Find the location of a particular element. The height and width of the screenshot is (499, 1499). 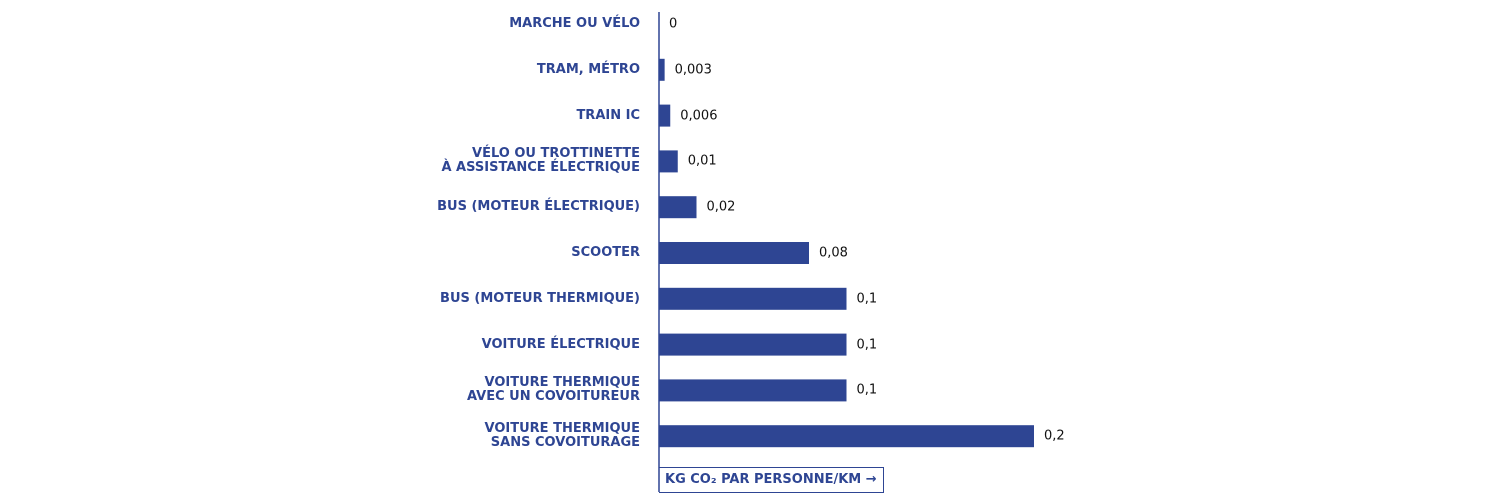

category-label: VOITURE ÉLECTRIQUE is located at coordinates (560, 344).